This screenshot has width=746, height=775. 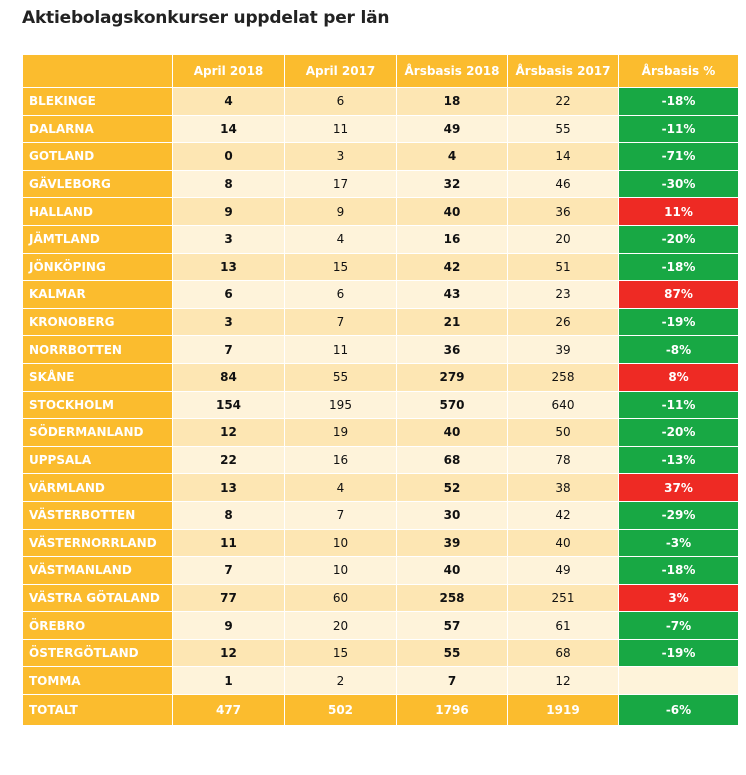 I want to click on region-cell: VÄSTRA GÖTALAND, so click(x=97, y=598).